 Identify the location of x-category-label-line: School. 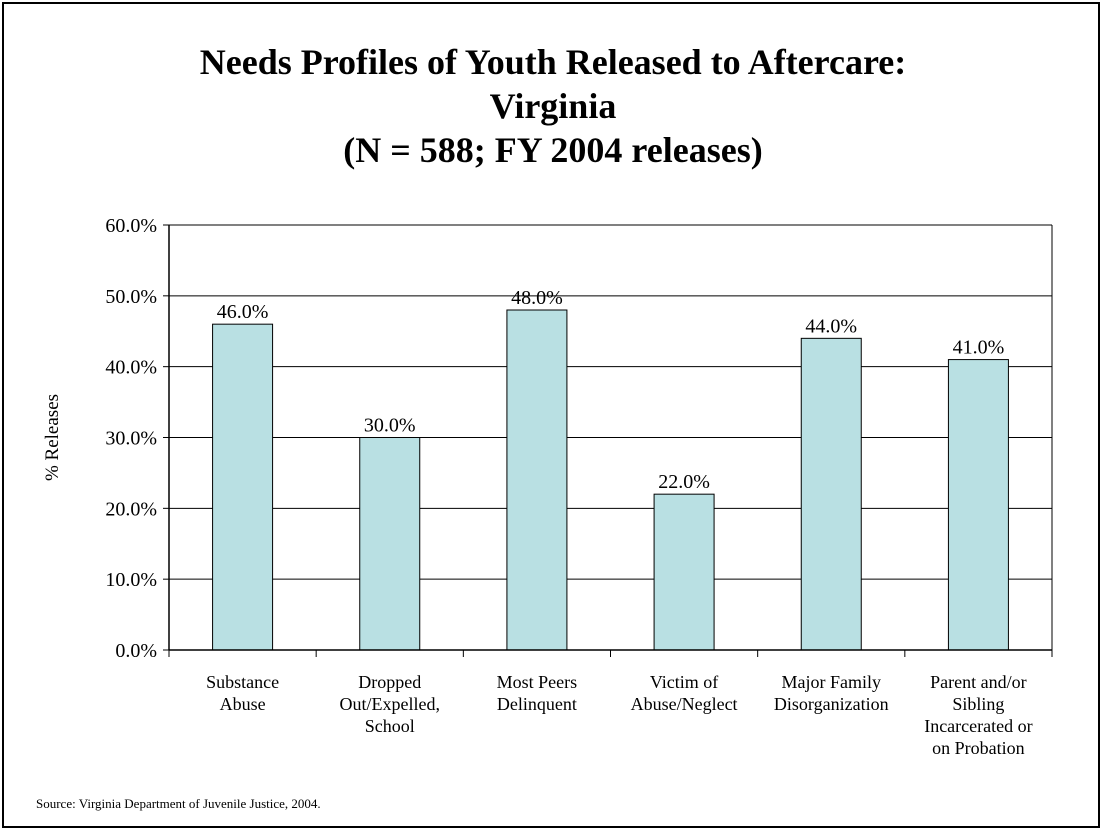
(390, 726).